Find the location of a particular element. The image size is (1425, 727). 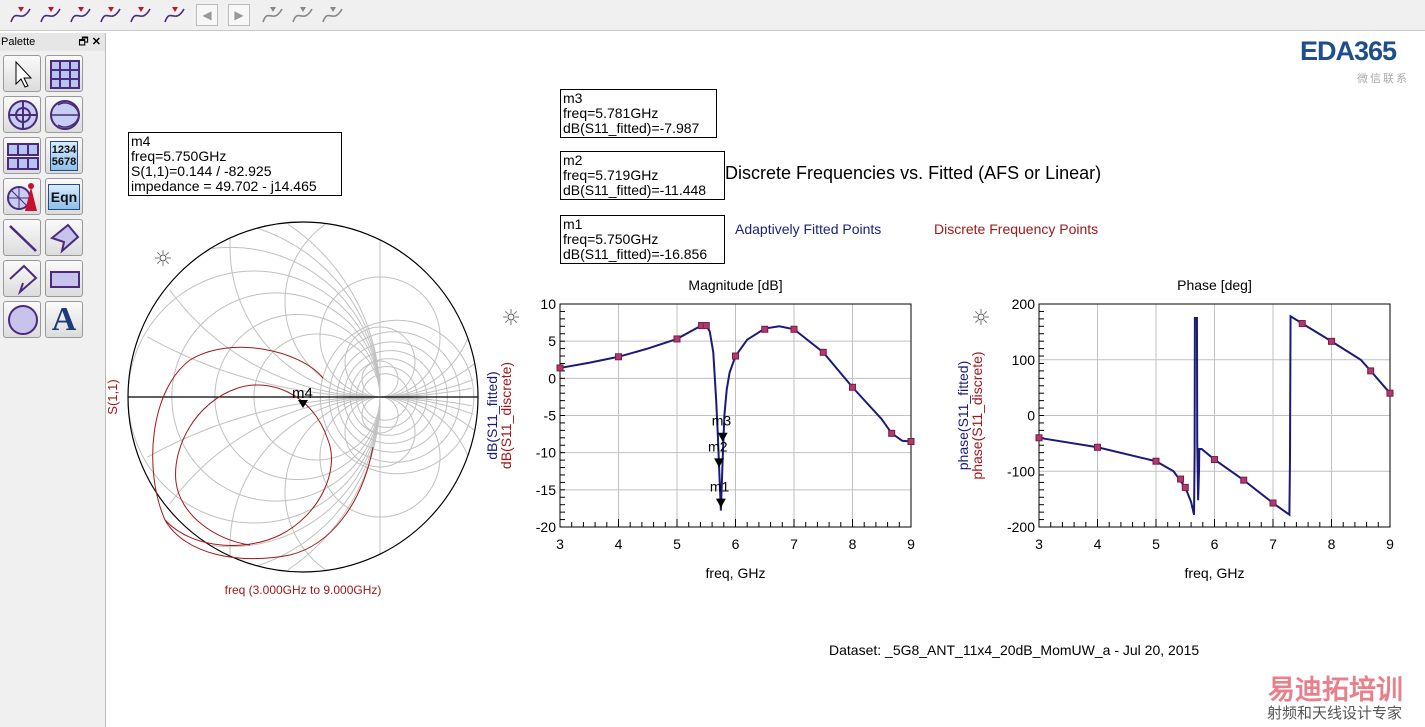

palette-header: Palette 🗗 ✕ is located at coordinates (52, 42).